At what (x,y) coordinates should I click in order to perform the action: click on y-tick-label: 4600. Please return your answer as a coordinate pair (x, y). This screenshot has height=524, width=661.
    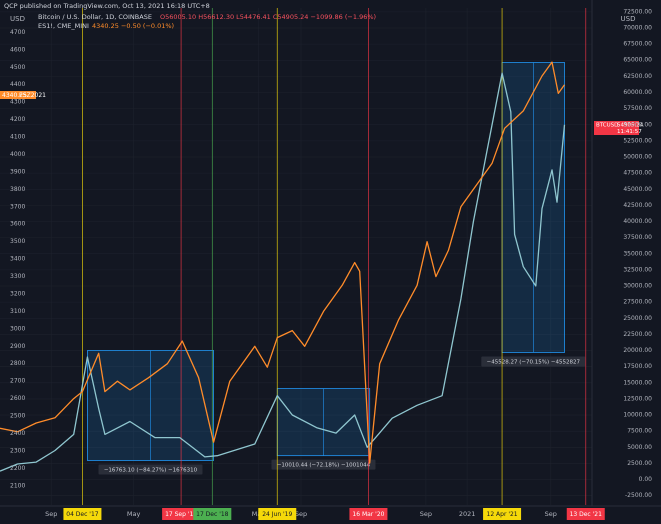
    Looking at the image, I should click on (17, 49).